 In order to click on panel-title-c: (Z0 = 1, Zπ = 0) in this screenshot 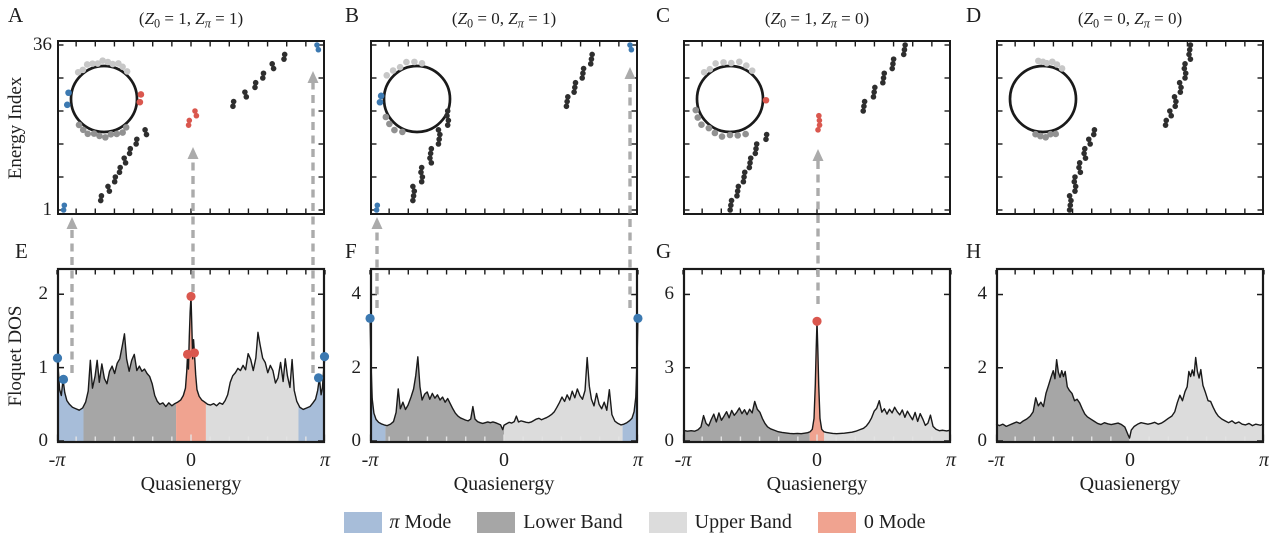, I will do `click(817, 20)`.